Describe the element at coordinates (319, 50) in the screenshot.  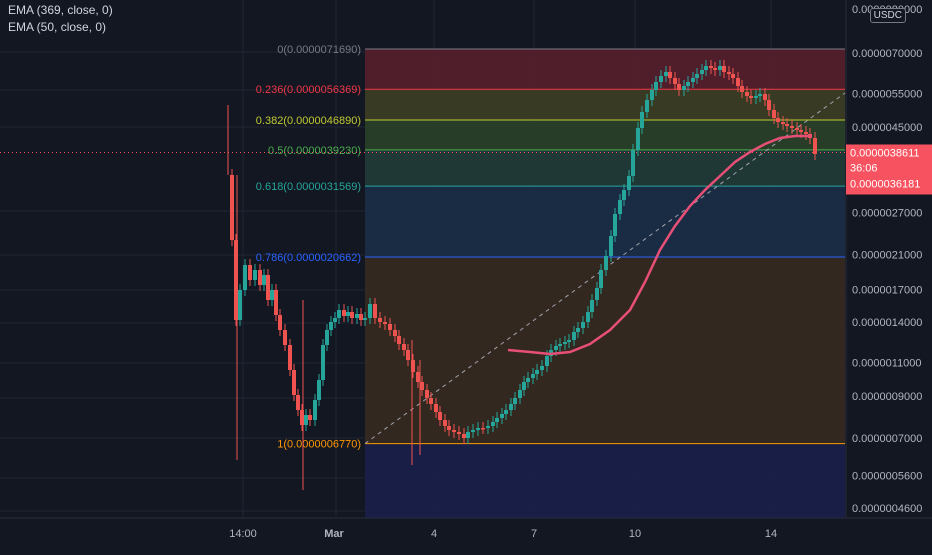
I see `fib-level-label: 0(0.0000071690)` at that location.